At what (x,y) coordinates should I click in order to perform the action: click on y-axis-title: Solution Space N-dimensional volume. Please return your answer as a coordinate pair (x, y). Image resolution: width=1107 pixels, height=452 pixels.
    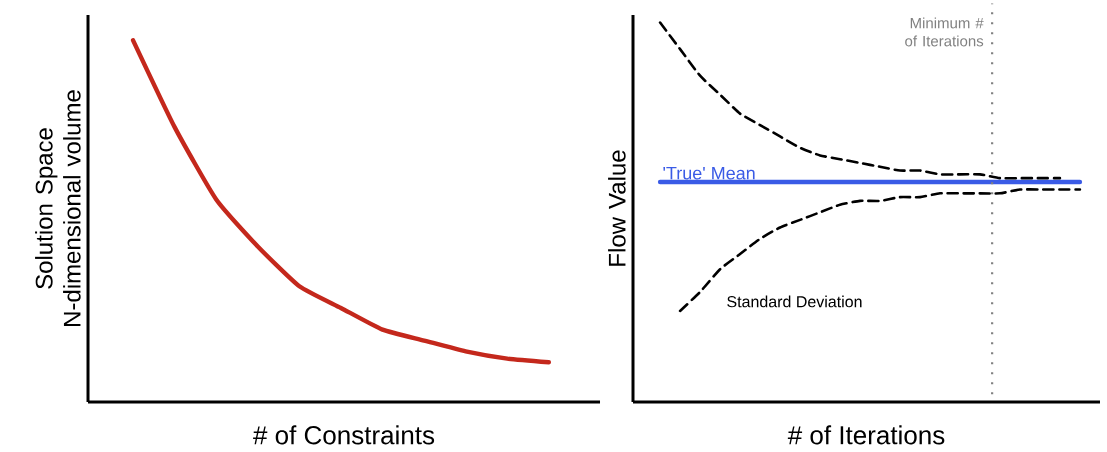
    Looking at the image, I should click on (58, 208).